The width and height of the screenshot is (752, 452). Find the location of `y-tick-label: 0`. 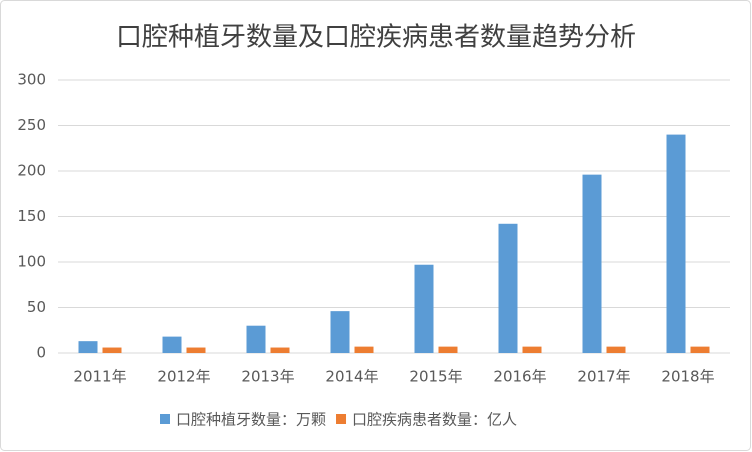

y-tick-label: 0 is located at coordinates (41, 353).